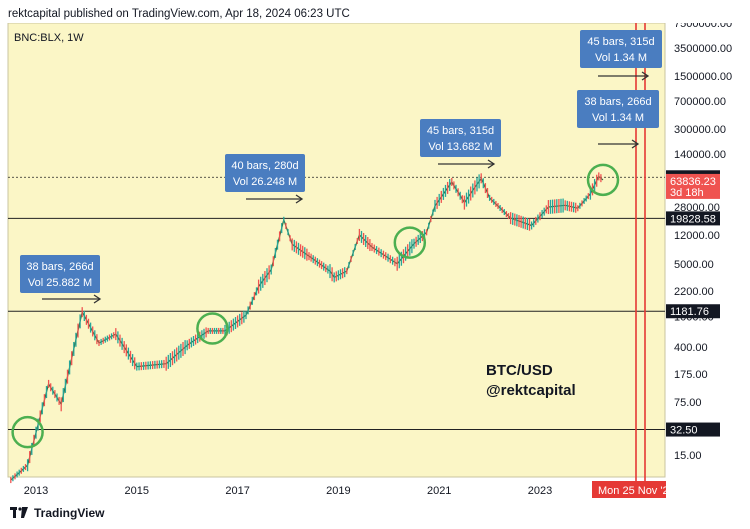 The width and height of the screenshot is (750, 529). What do you see at coordinates (688, 456) in the screenshot?
I see `y-tick-label: 15.00` at bounding box center [688, 456].